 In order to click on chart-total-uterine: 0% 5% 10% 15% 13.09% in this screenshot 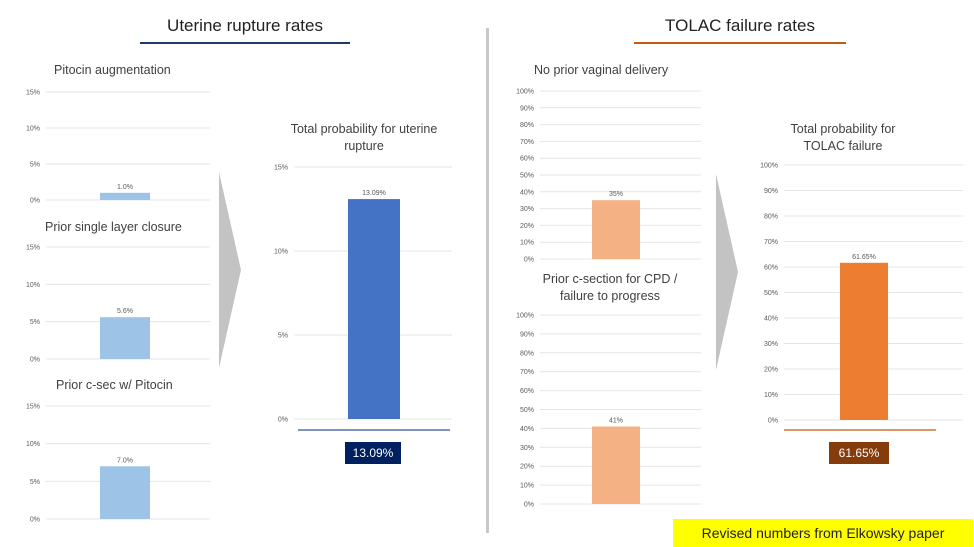, I will do `click(363, 298)`.